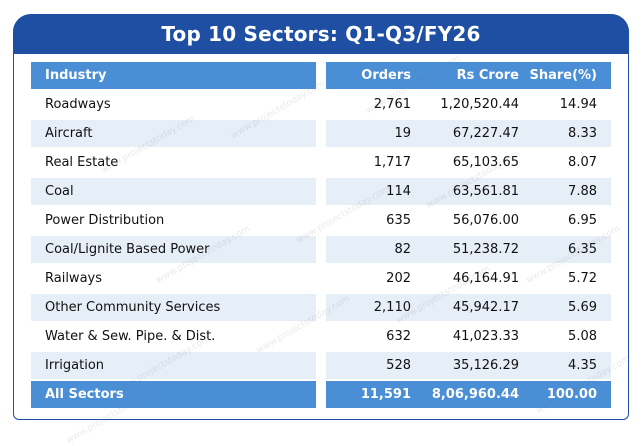 The height and width of the screenshot is (446, 644). I want to click on rs-crore-cell: 35,126.29, so click(467, 365).